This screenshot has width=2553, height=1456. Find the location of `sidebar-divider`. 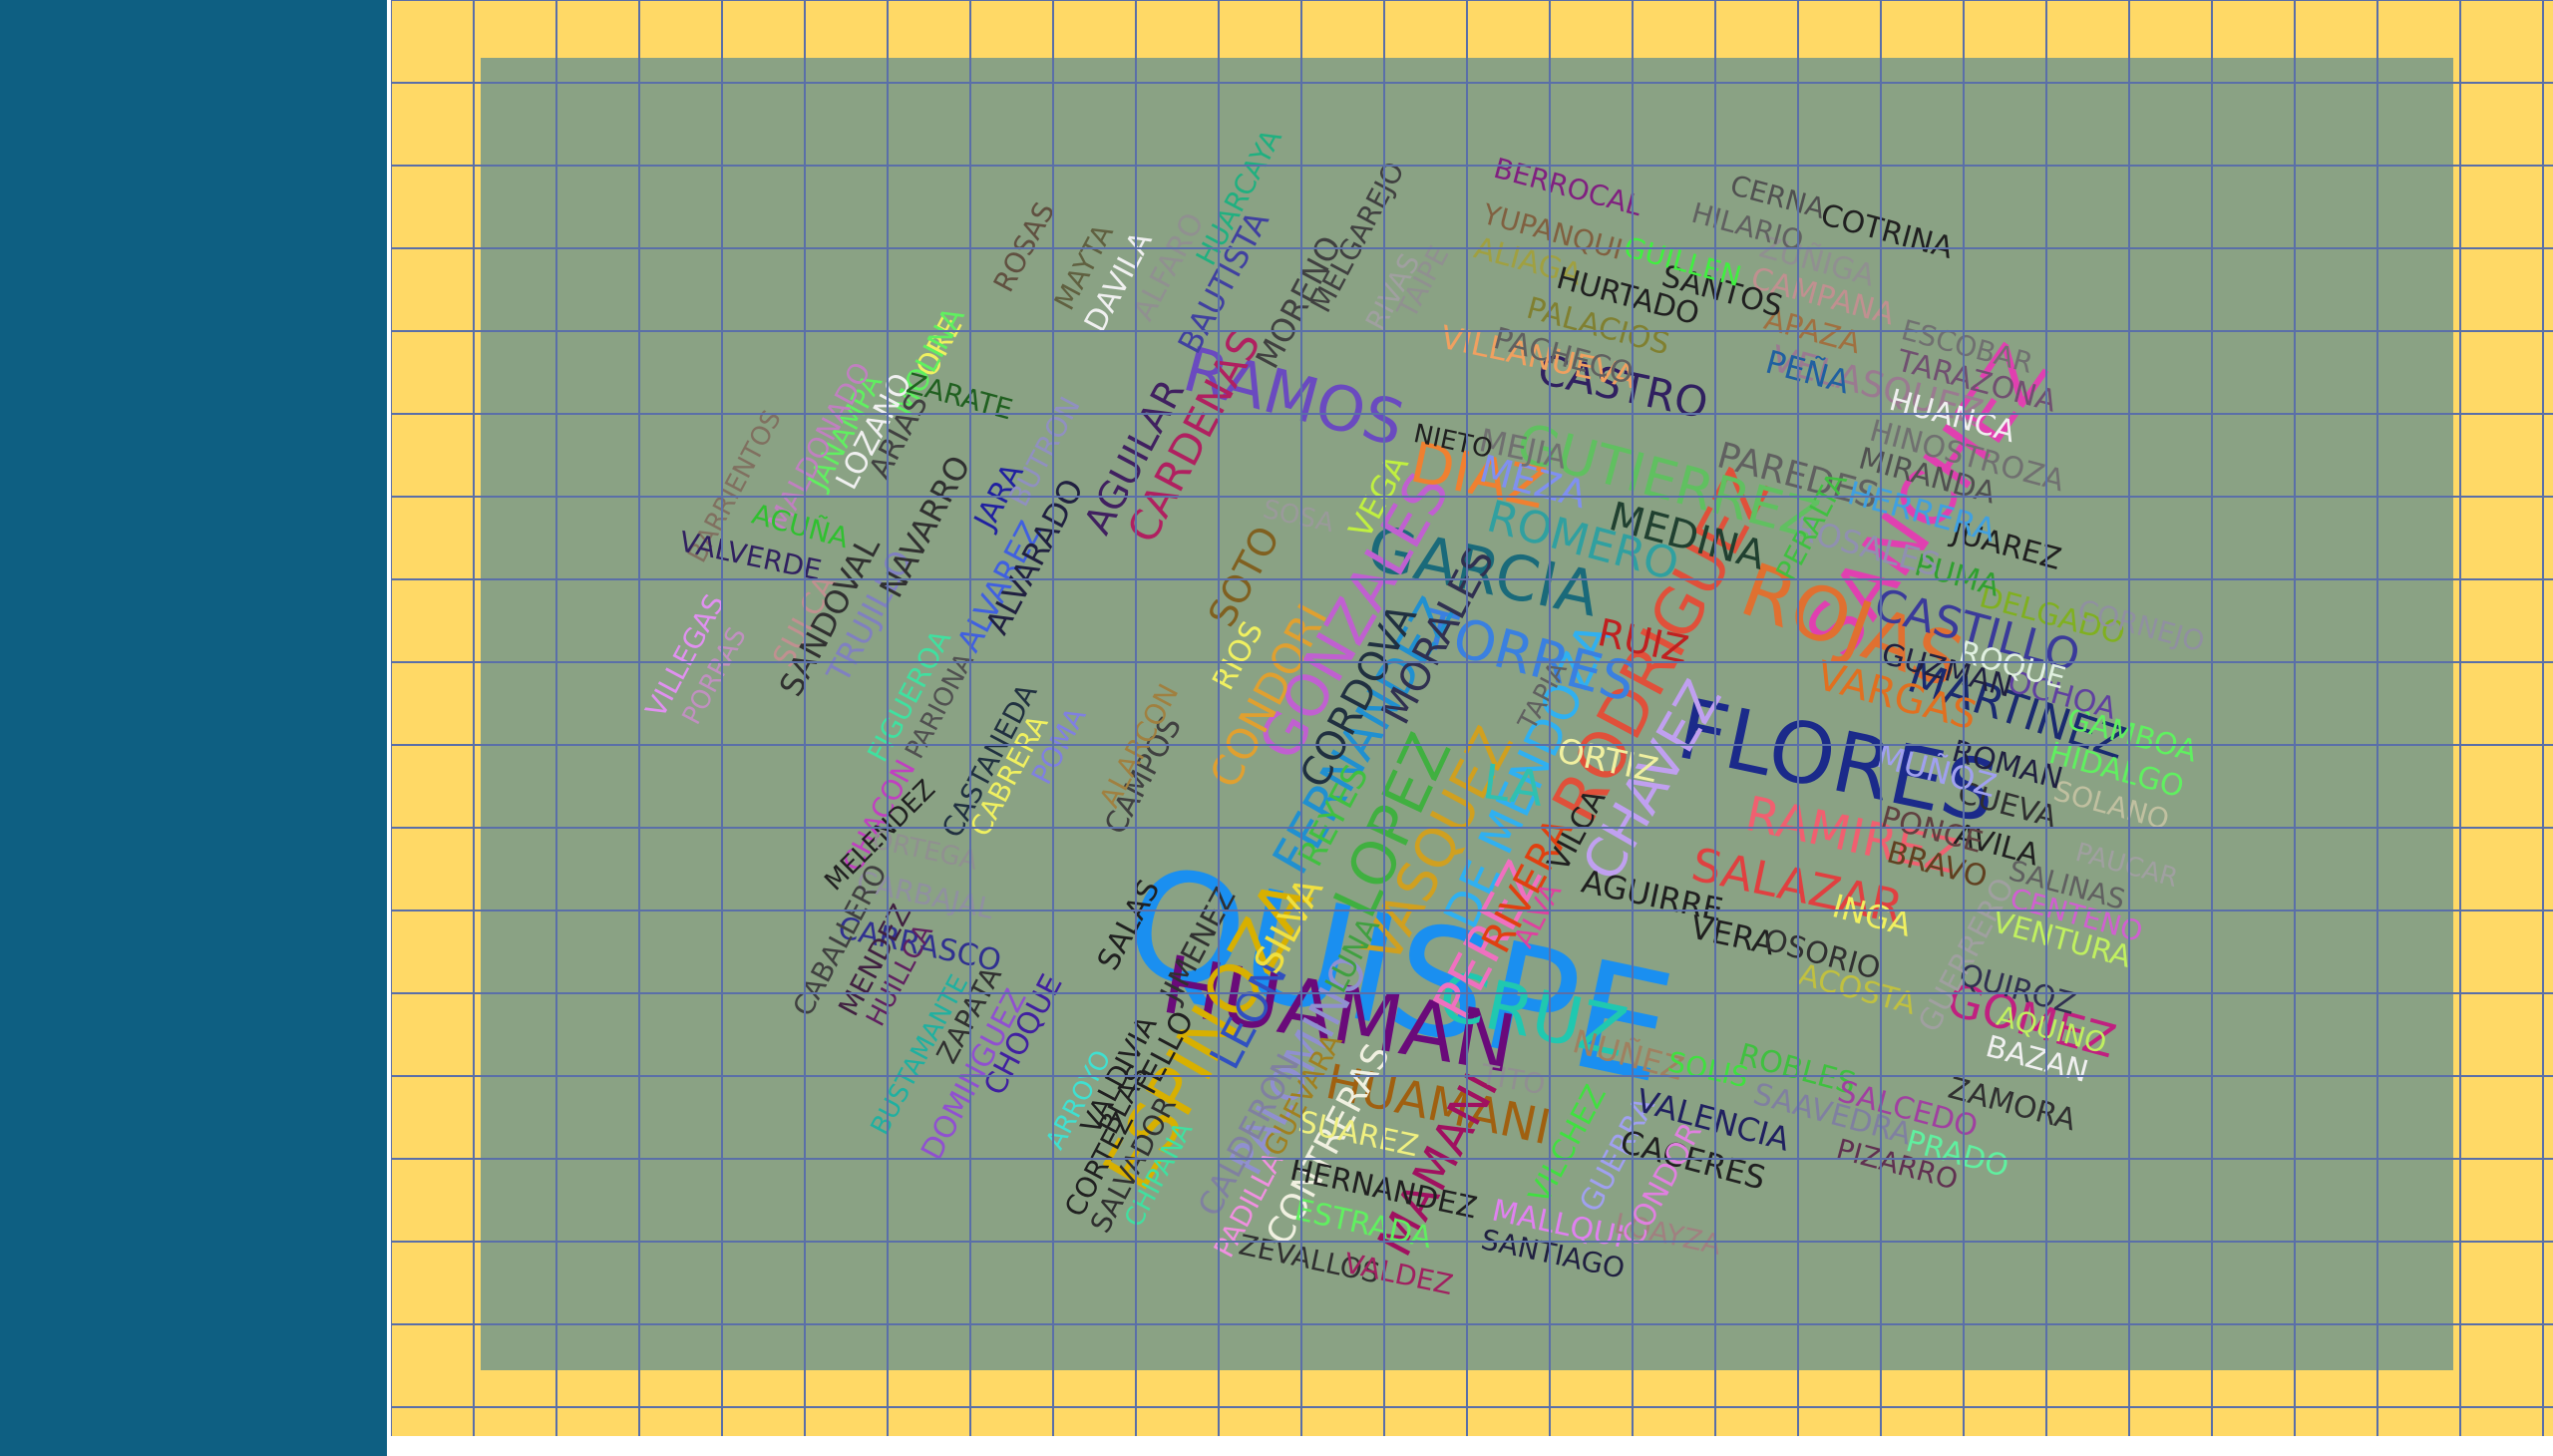

sidebar-divider is located at coordinates (389, 728).